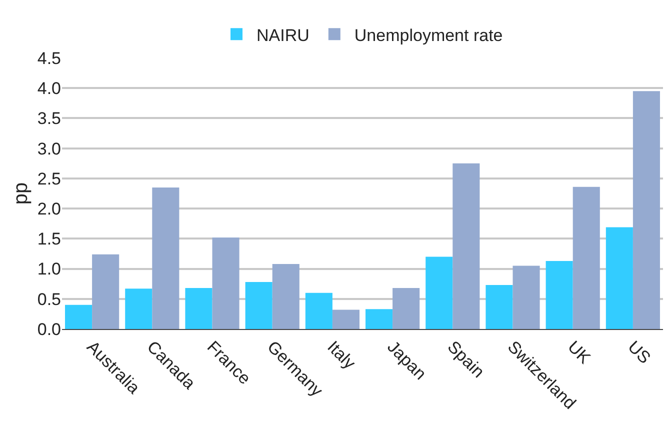 Image resolution: width=669 pixels, height=421 pixels. I want to click on legend-label: Unemployment rate, so click(428, 35).